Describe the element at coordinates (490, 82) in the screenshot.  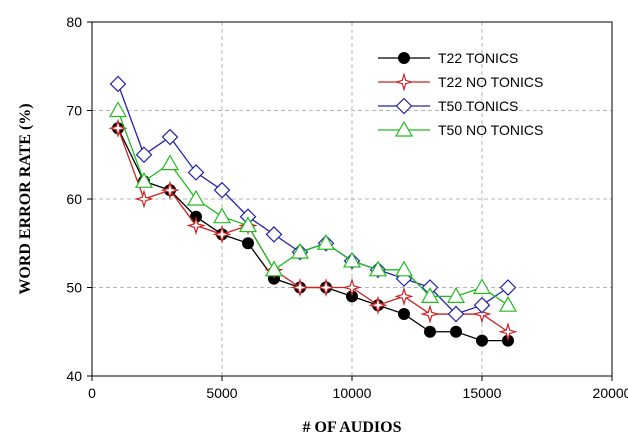
I see `legend-label-1: T22 NO TONICS` at that location.